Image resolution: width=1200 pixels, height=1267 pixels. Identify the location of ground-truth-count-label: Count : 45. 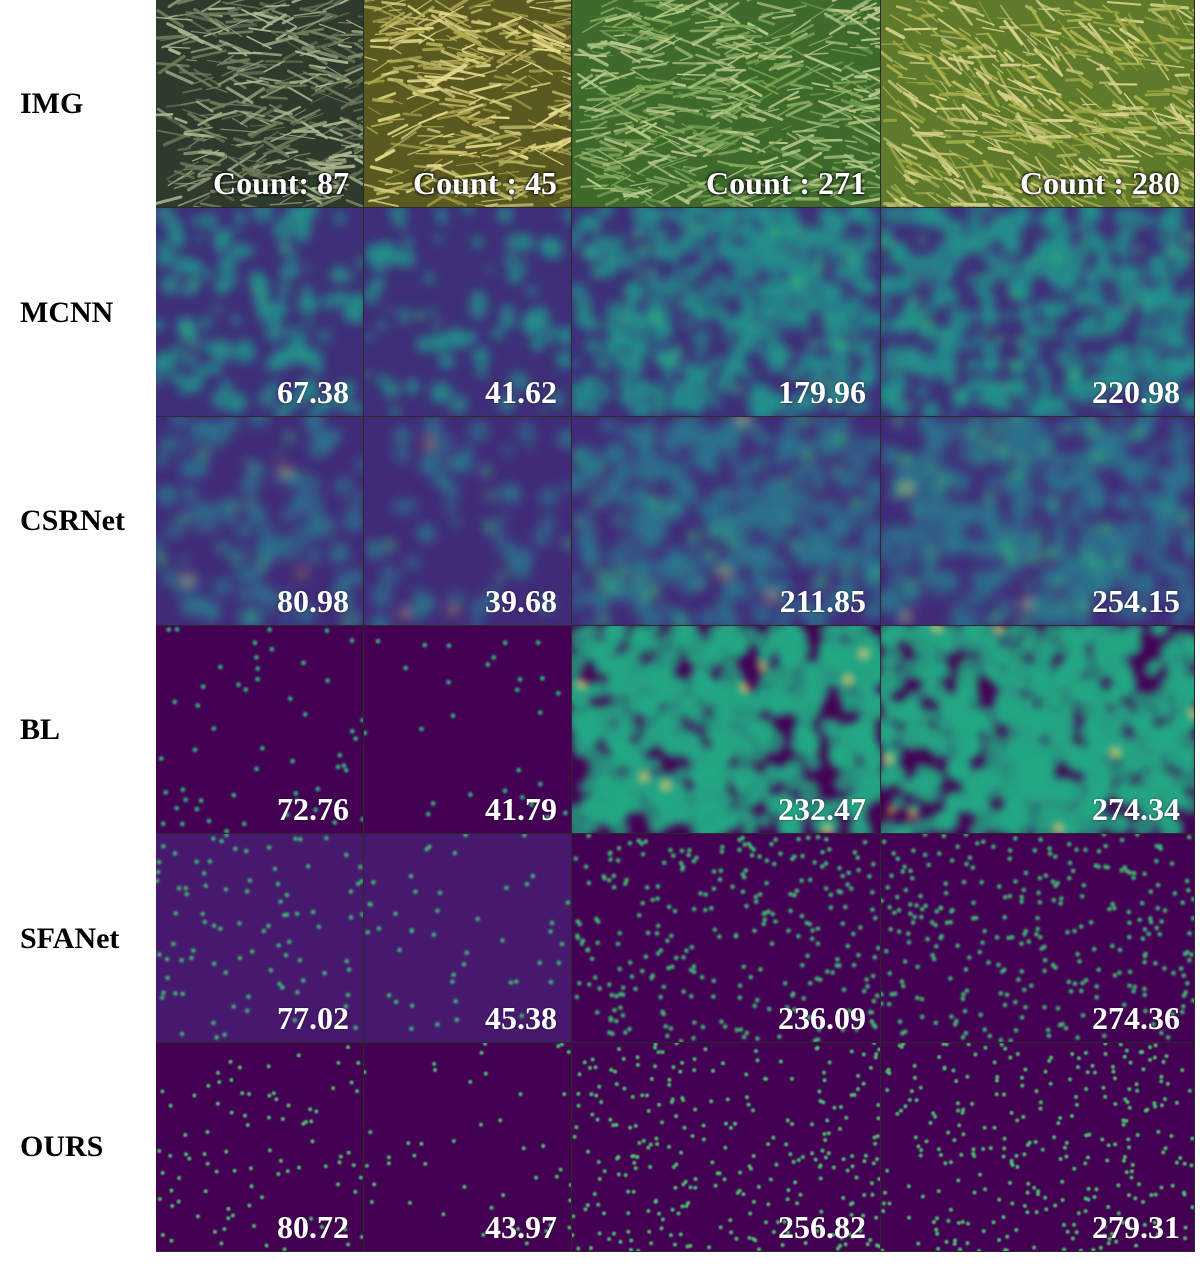
(484, 182).